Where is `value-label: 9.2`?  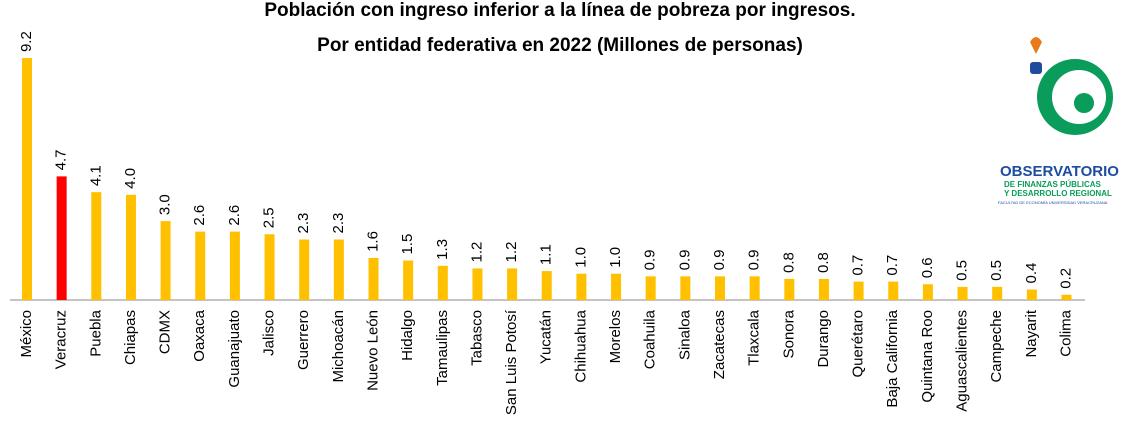 value-label: 9.2 is located at coordinates (26, 41).